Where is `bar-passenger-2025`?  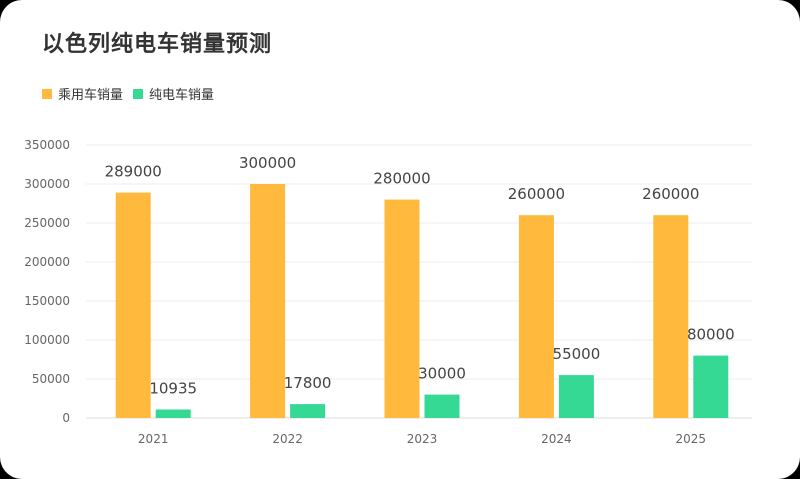
bar-passenger-2025 is located at coordinates (671, 316).